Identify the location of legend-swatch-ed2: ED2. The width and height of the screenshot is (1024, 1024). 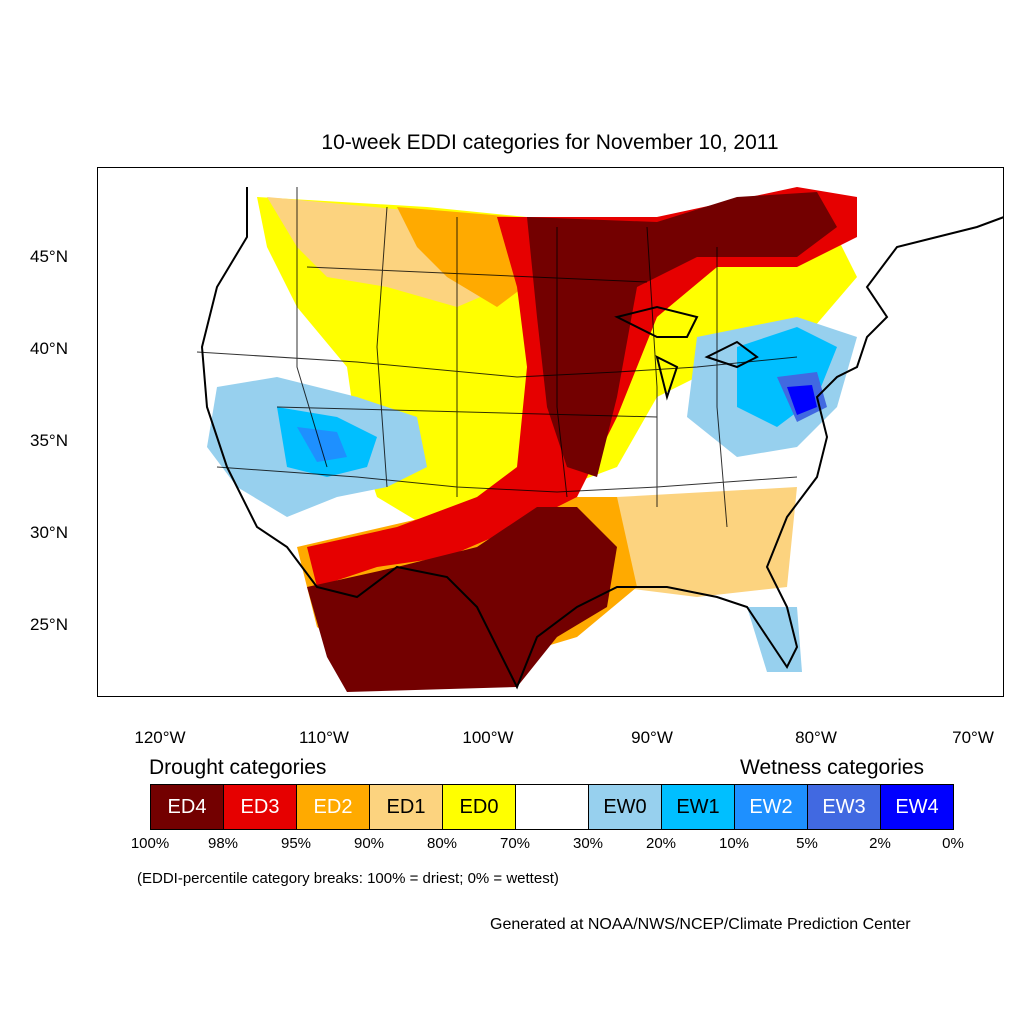
(333, 807).